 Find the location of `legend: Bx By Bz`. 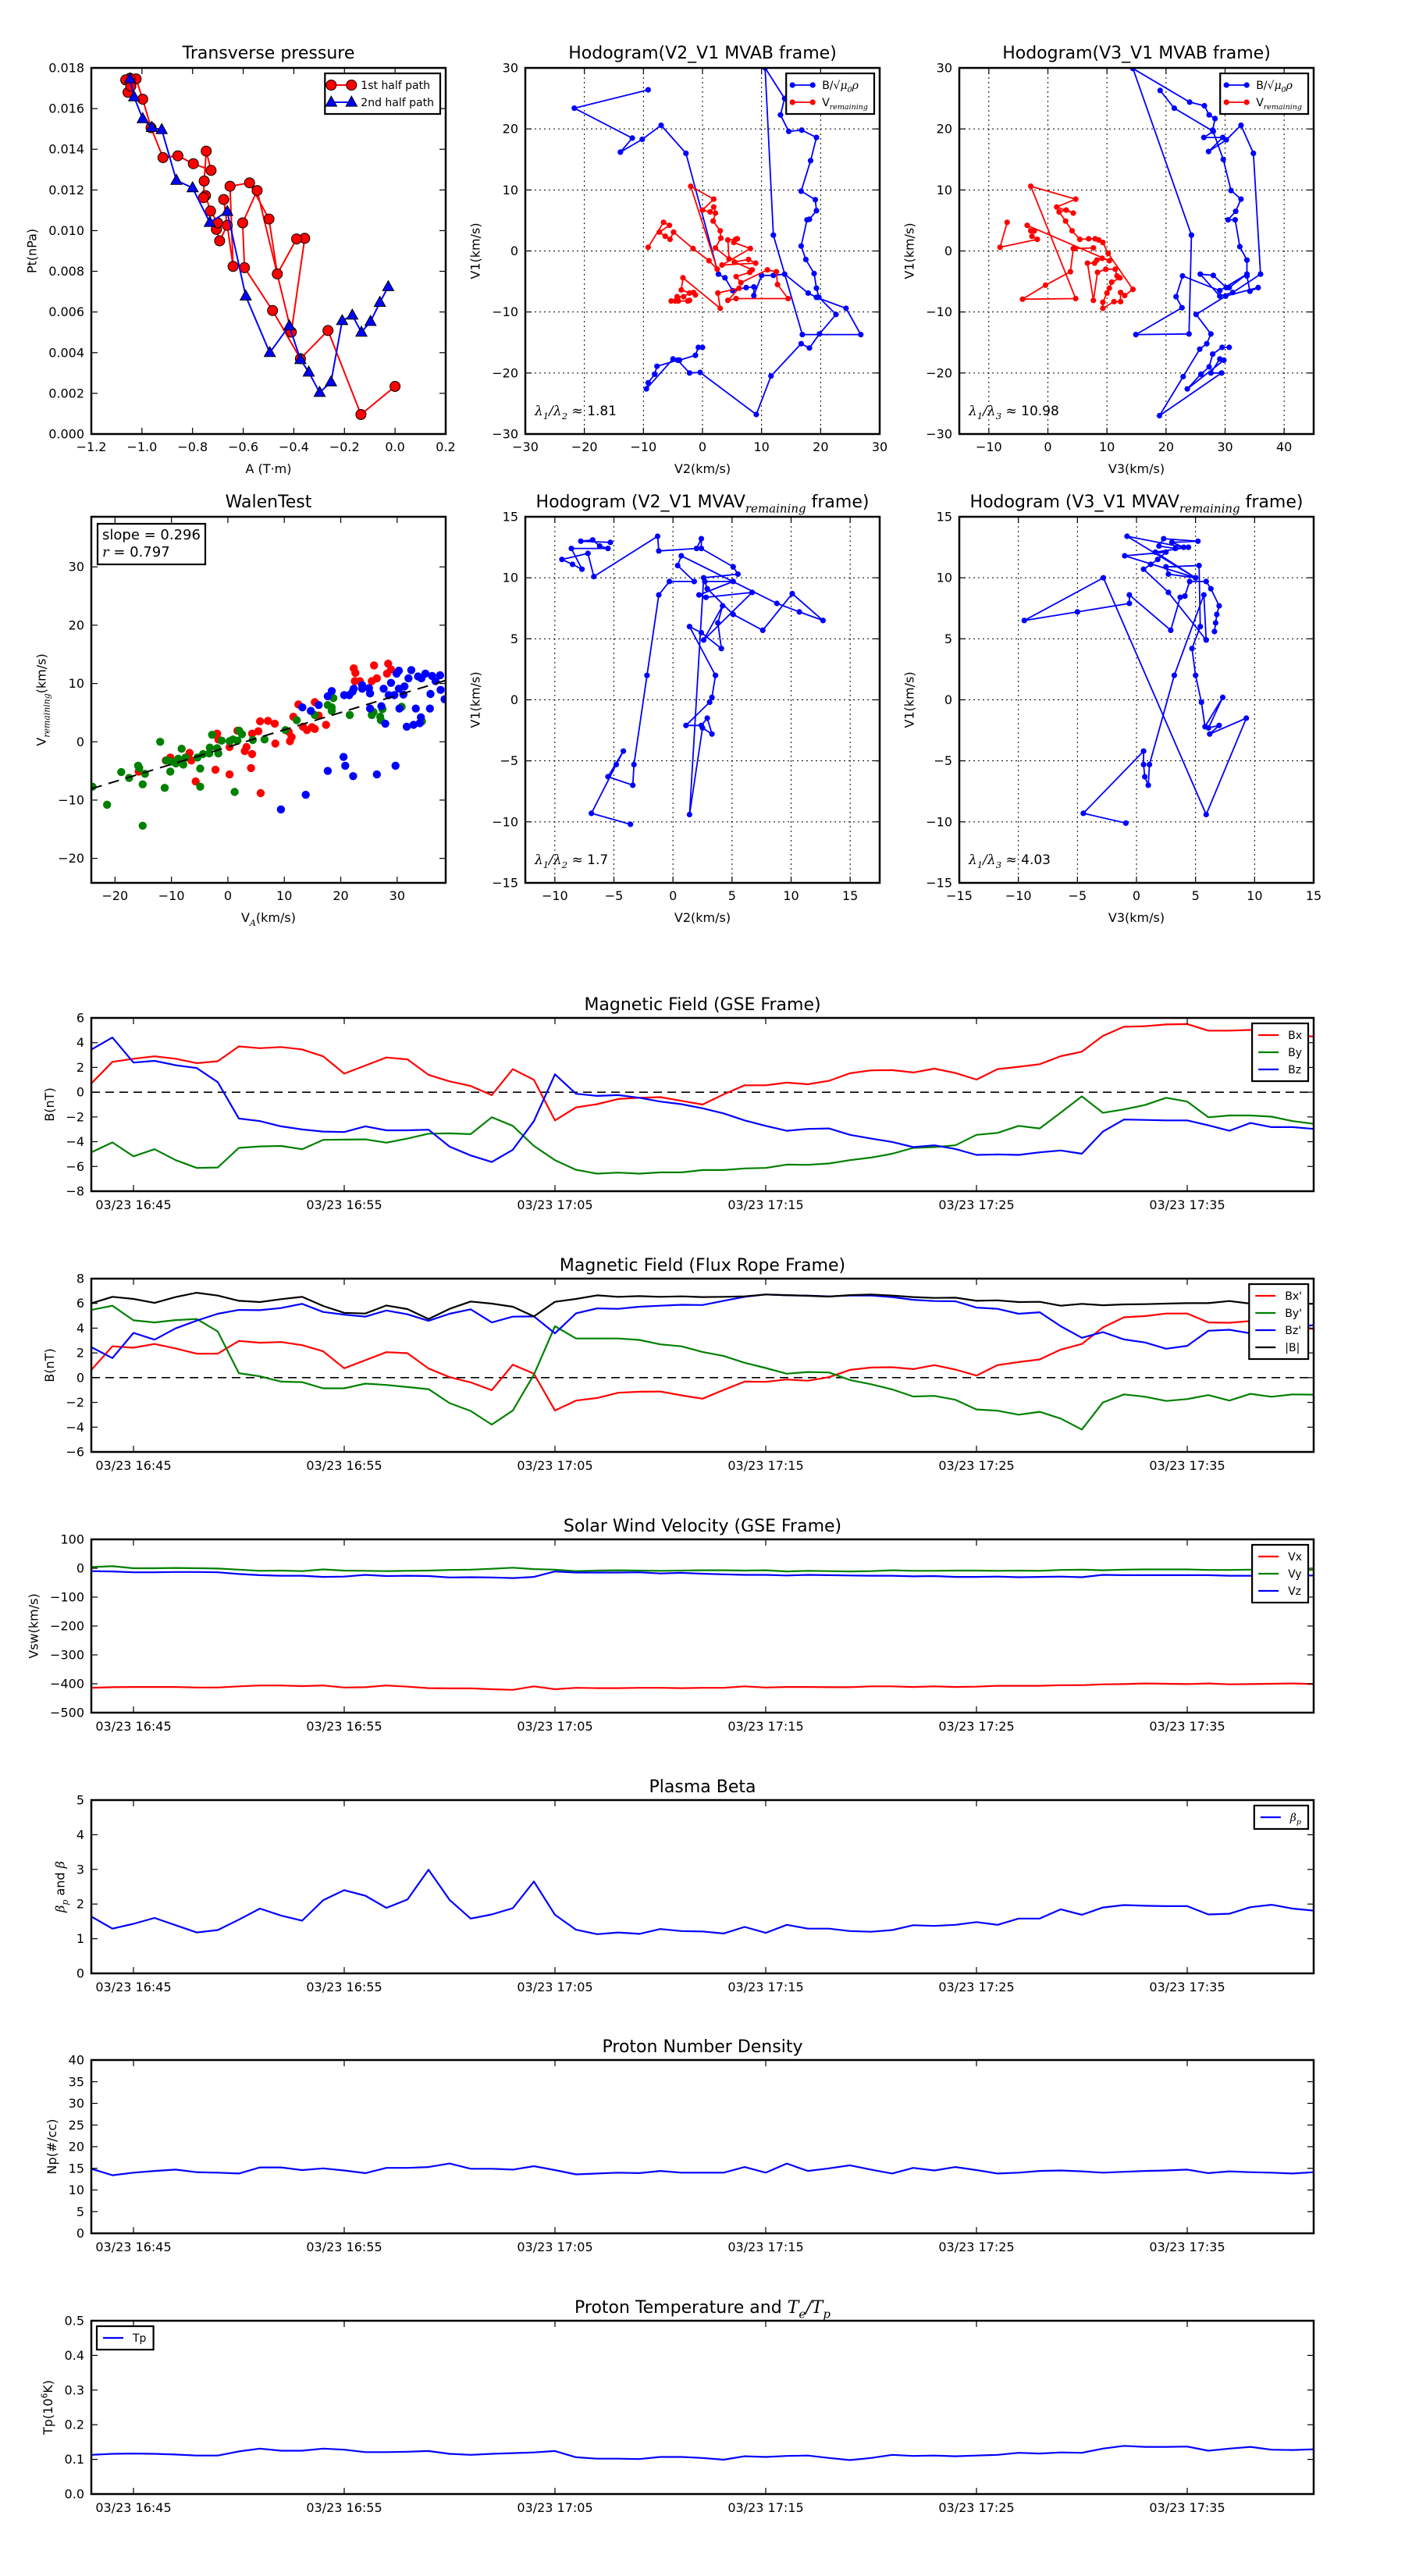

legend: Bx By Bz is located at coordinates (1280, 1052).